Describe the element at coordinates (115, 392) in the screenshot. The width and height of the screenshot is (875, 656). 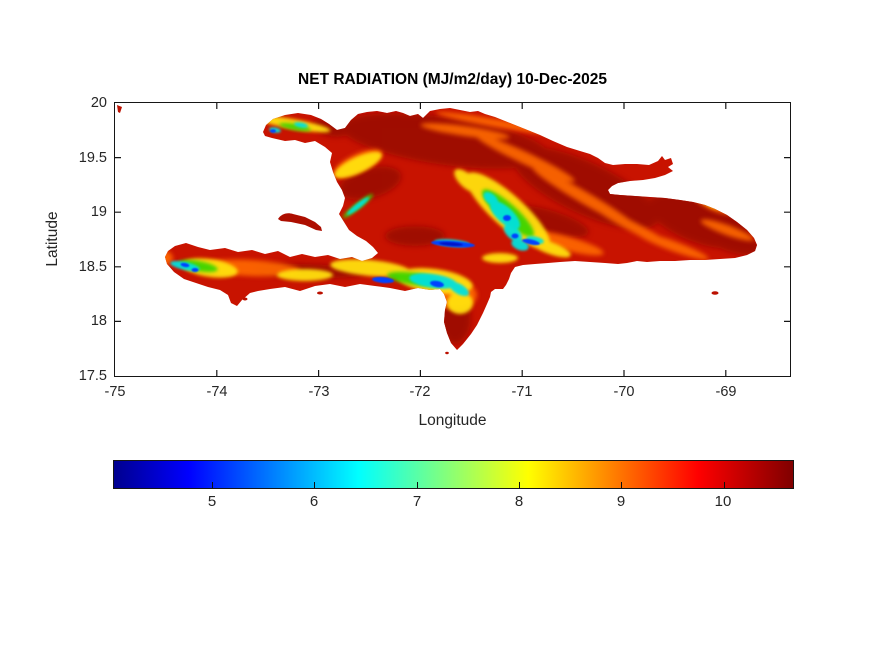
I see `x-tick-label: -75` at that location.